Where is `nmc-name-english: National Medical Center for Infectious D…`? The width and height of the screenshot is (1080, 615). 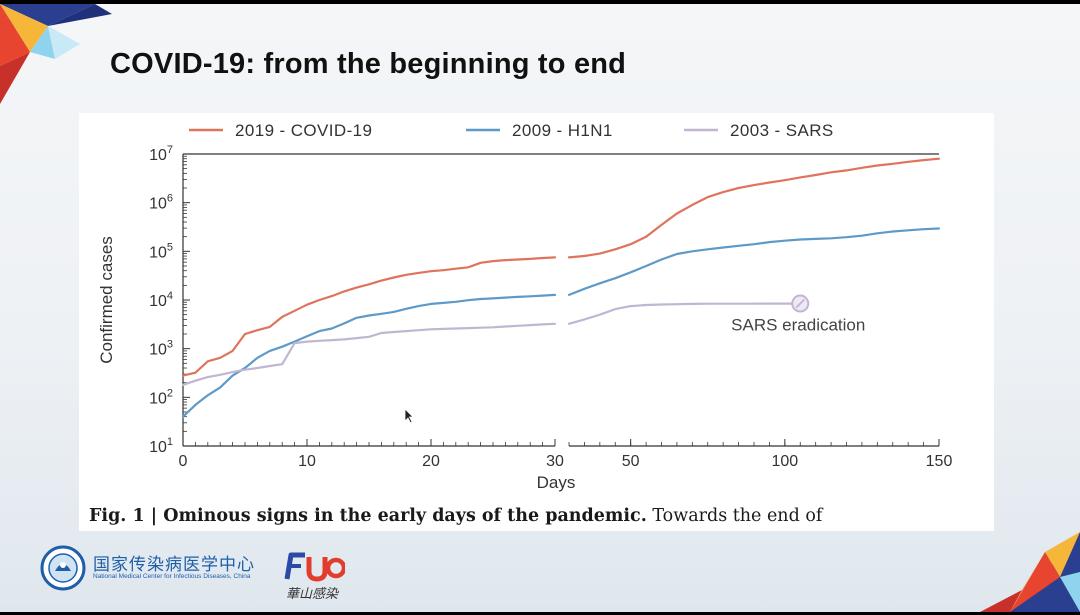
nmc-name-english: National Medical Center for Infectious D… is located at coordinates (172, 576).